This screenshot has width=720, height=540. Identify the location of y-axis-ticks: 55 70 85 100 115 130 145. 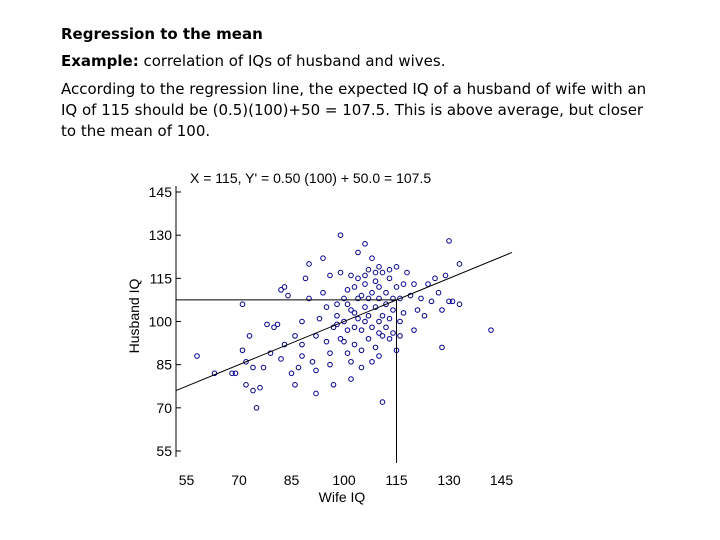
(165, 321).